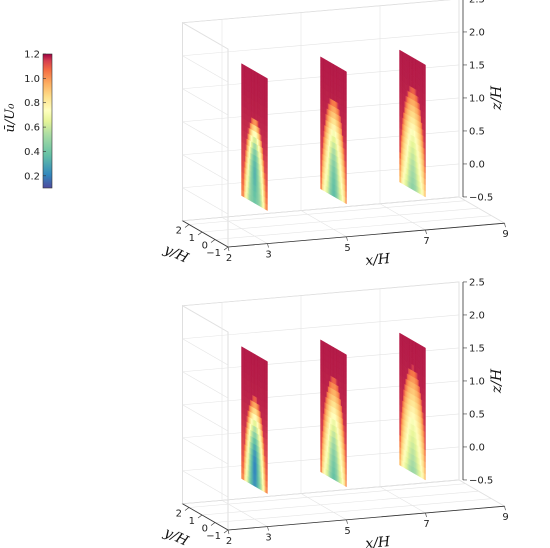  I want to click on x-tick-label: 9, so click(505, 234).